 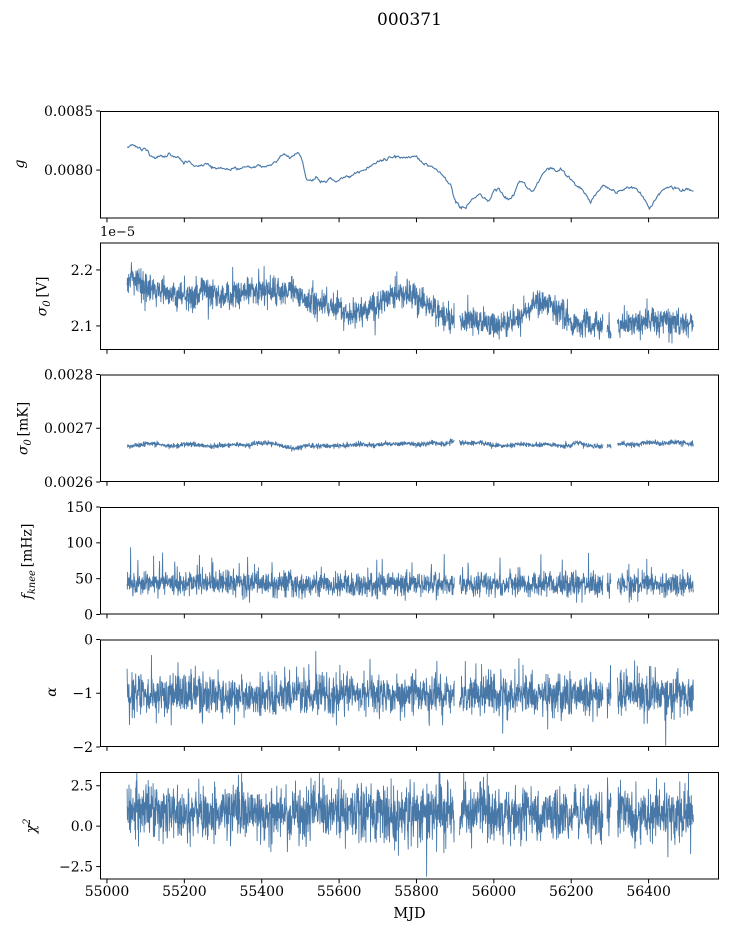 I want to click on y-tick-label-sigma0-mK: 0.0028, so click(x=68, y=375).